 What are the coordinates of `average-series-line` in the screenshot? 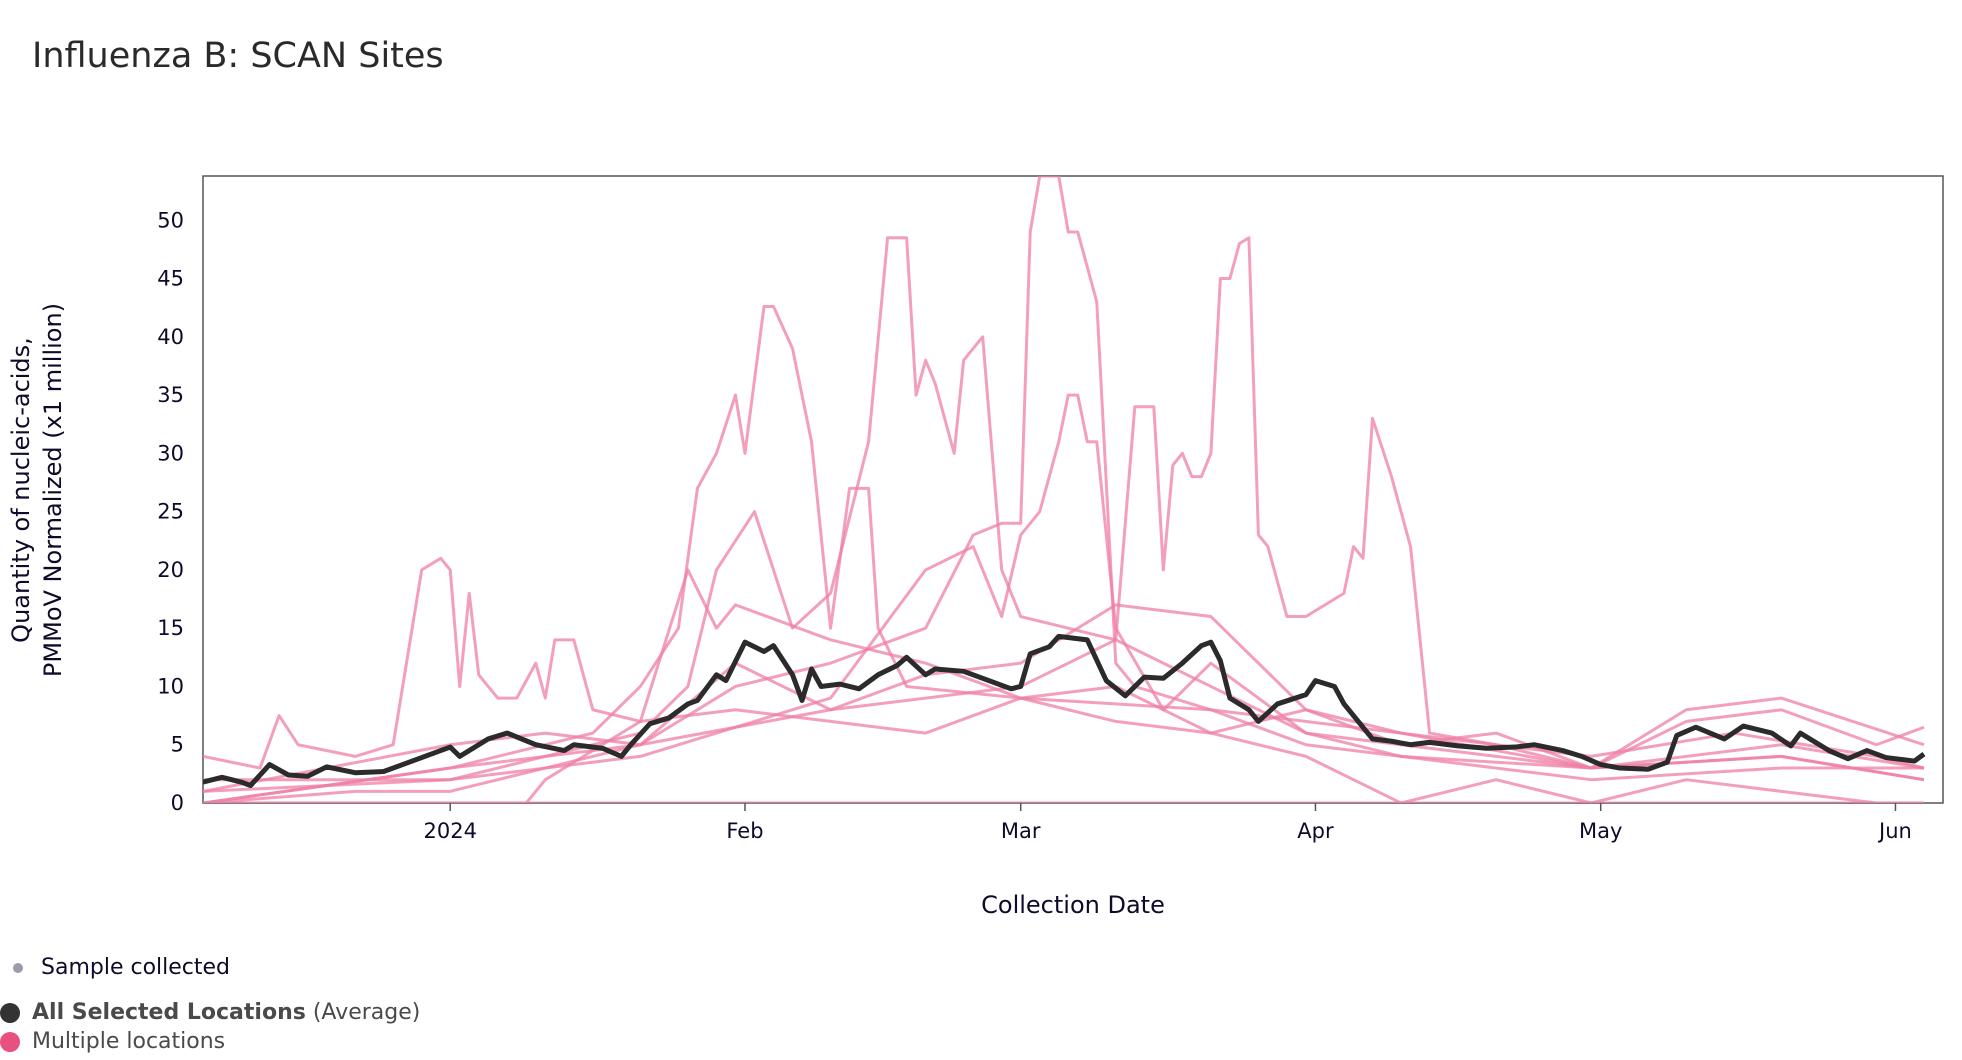 It's located at (1064, 711).